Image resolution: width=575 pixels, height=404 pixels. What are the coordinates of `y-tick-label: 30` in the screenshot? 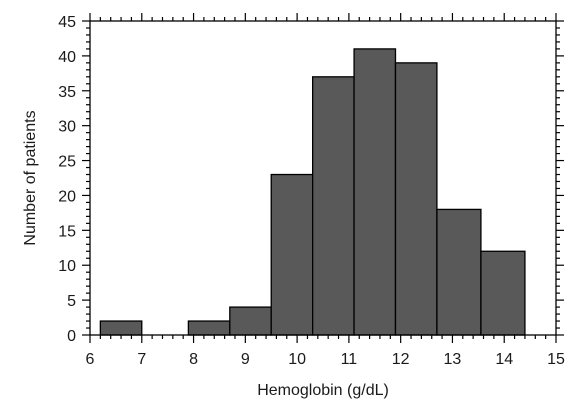 It's located at (67, 127).